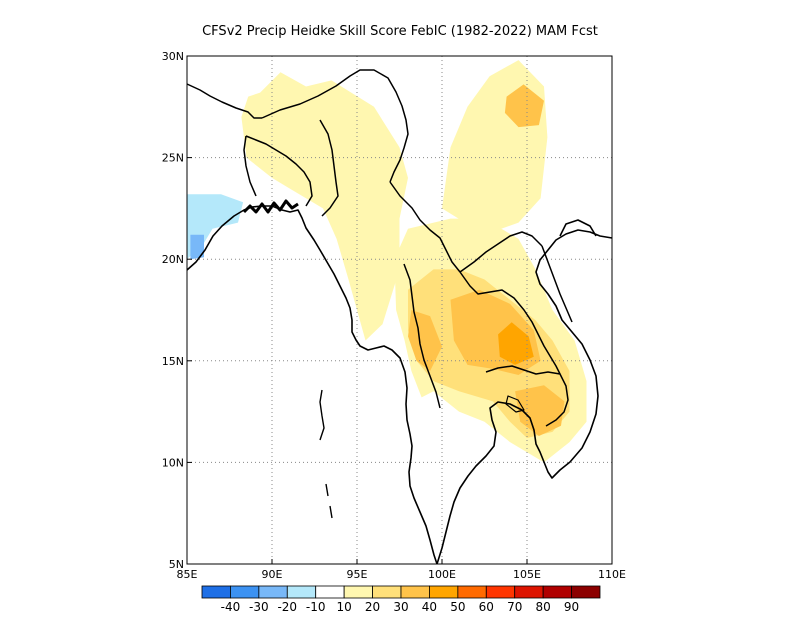  What do you see at coordinates (272, 574) in the screenshot?
I see `lon-tick-label: 90E` at bounding box center [272, 574].